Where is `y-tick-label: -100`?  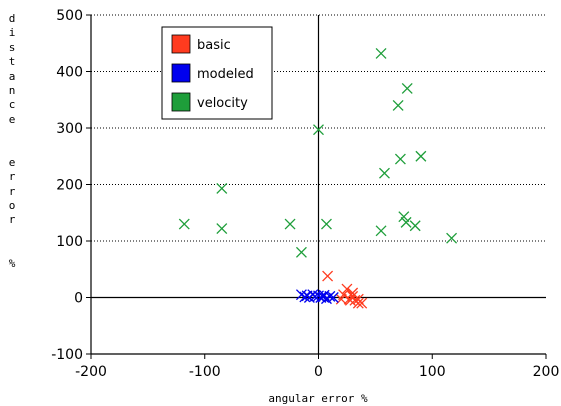 y-tick-label: -100 is located at coordinates (67, 355).